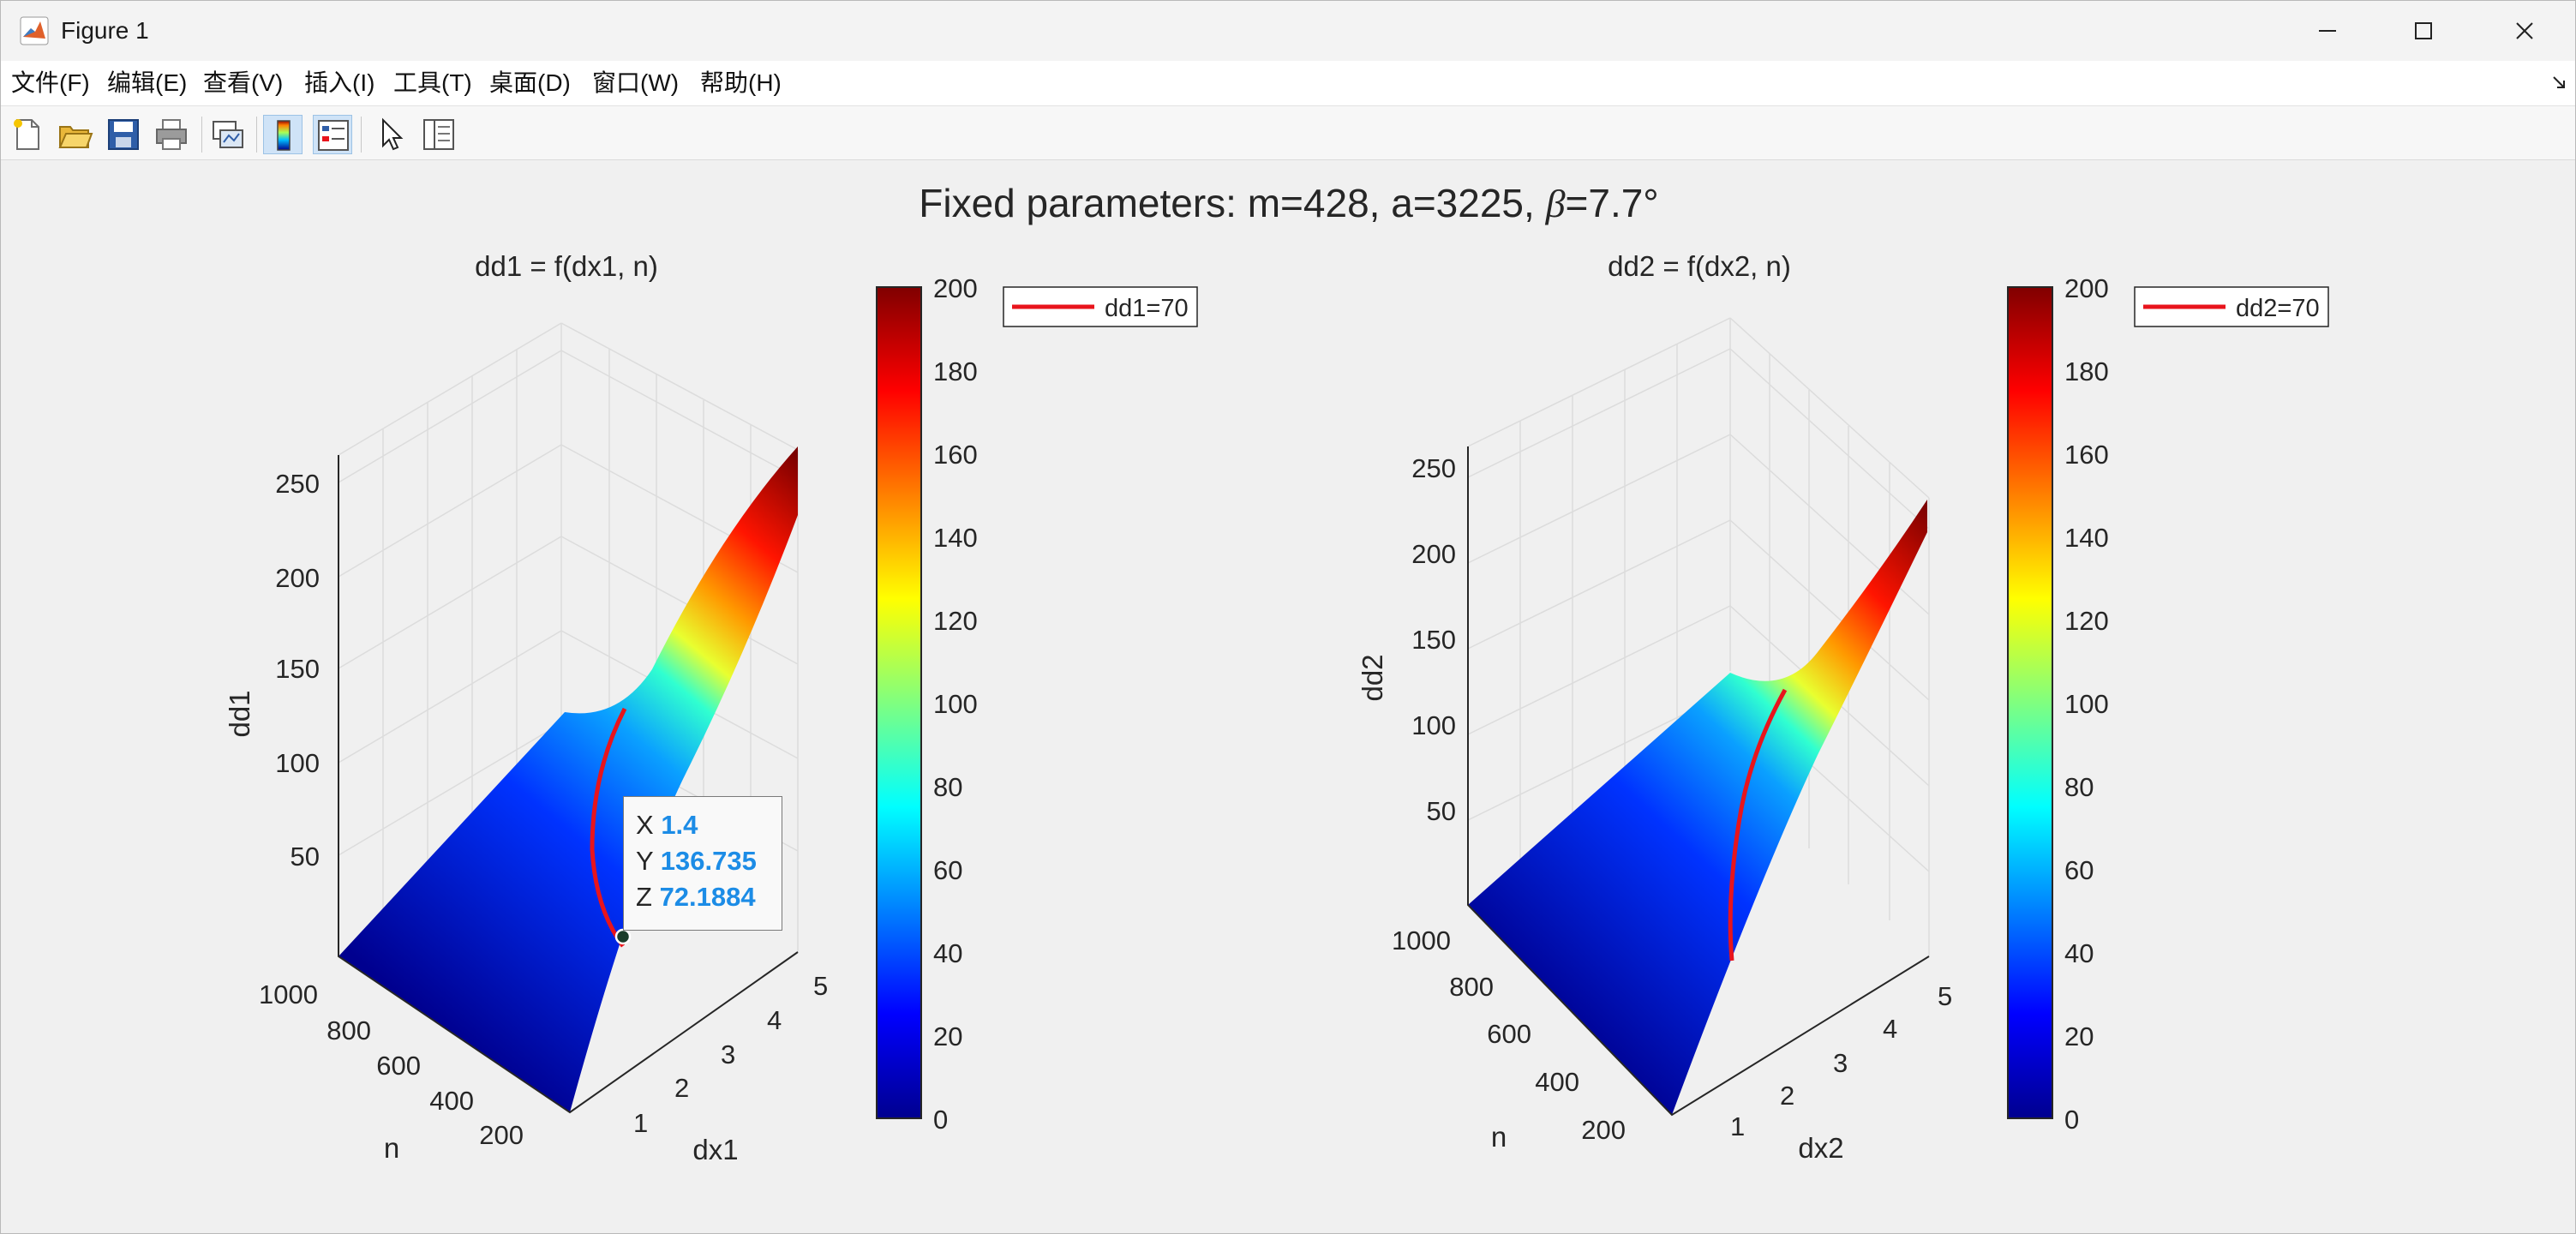 This screenshot has width=2576, height=1234. Describe the element at coordinates (50, 82) in the screenshot. I see `menu-file: 文件(F)` at that location.